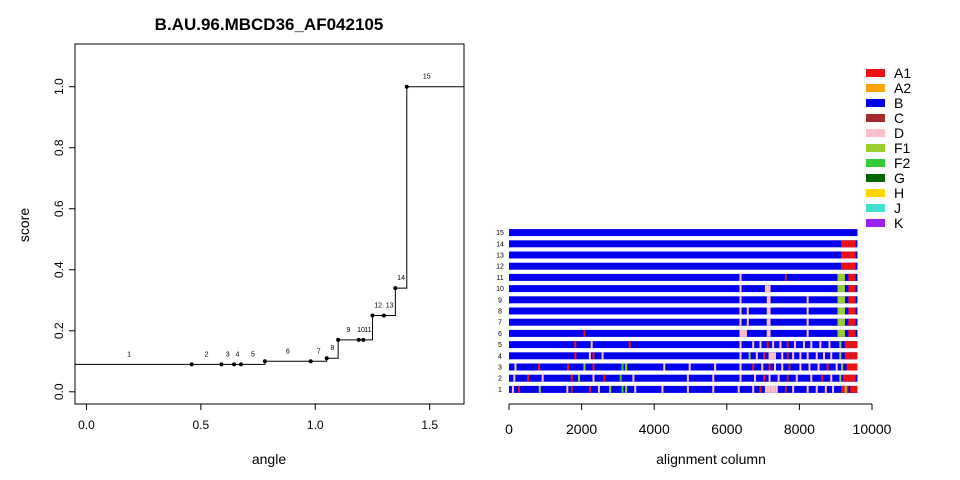 The image size is (960, 480). What do you see at coordinates (711, 459) in the screenshot?
I see `alignment-x-axis-label: alignment column` at bounding box center [711, 459].